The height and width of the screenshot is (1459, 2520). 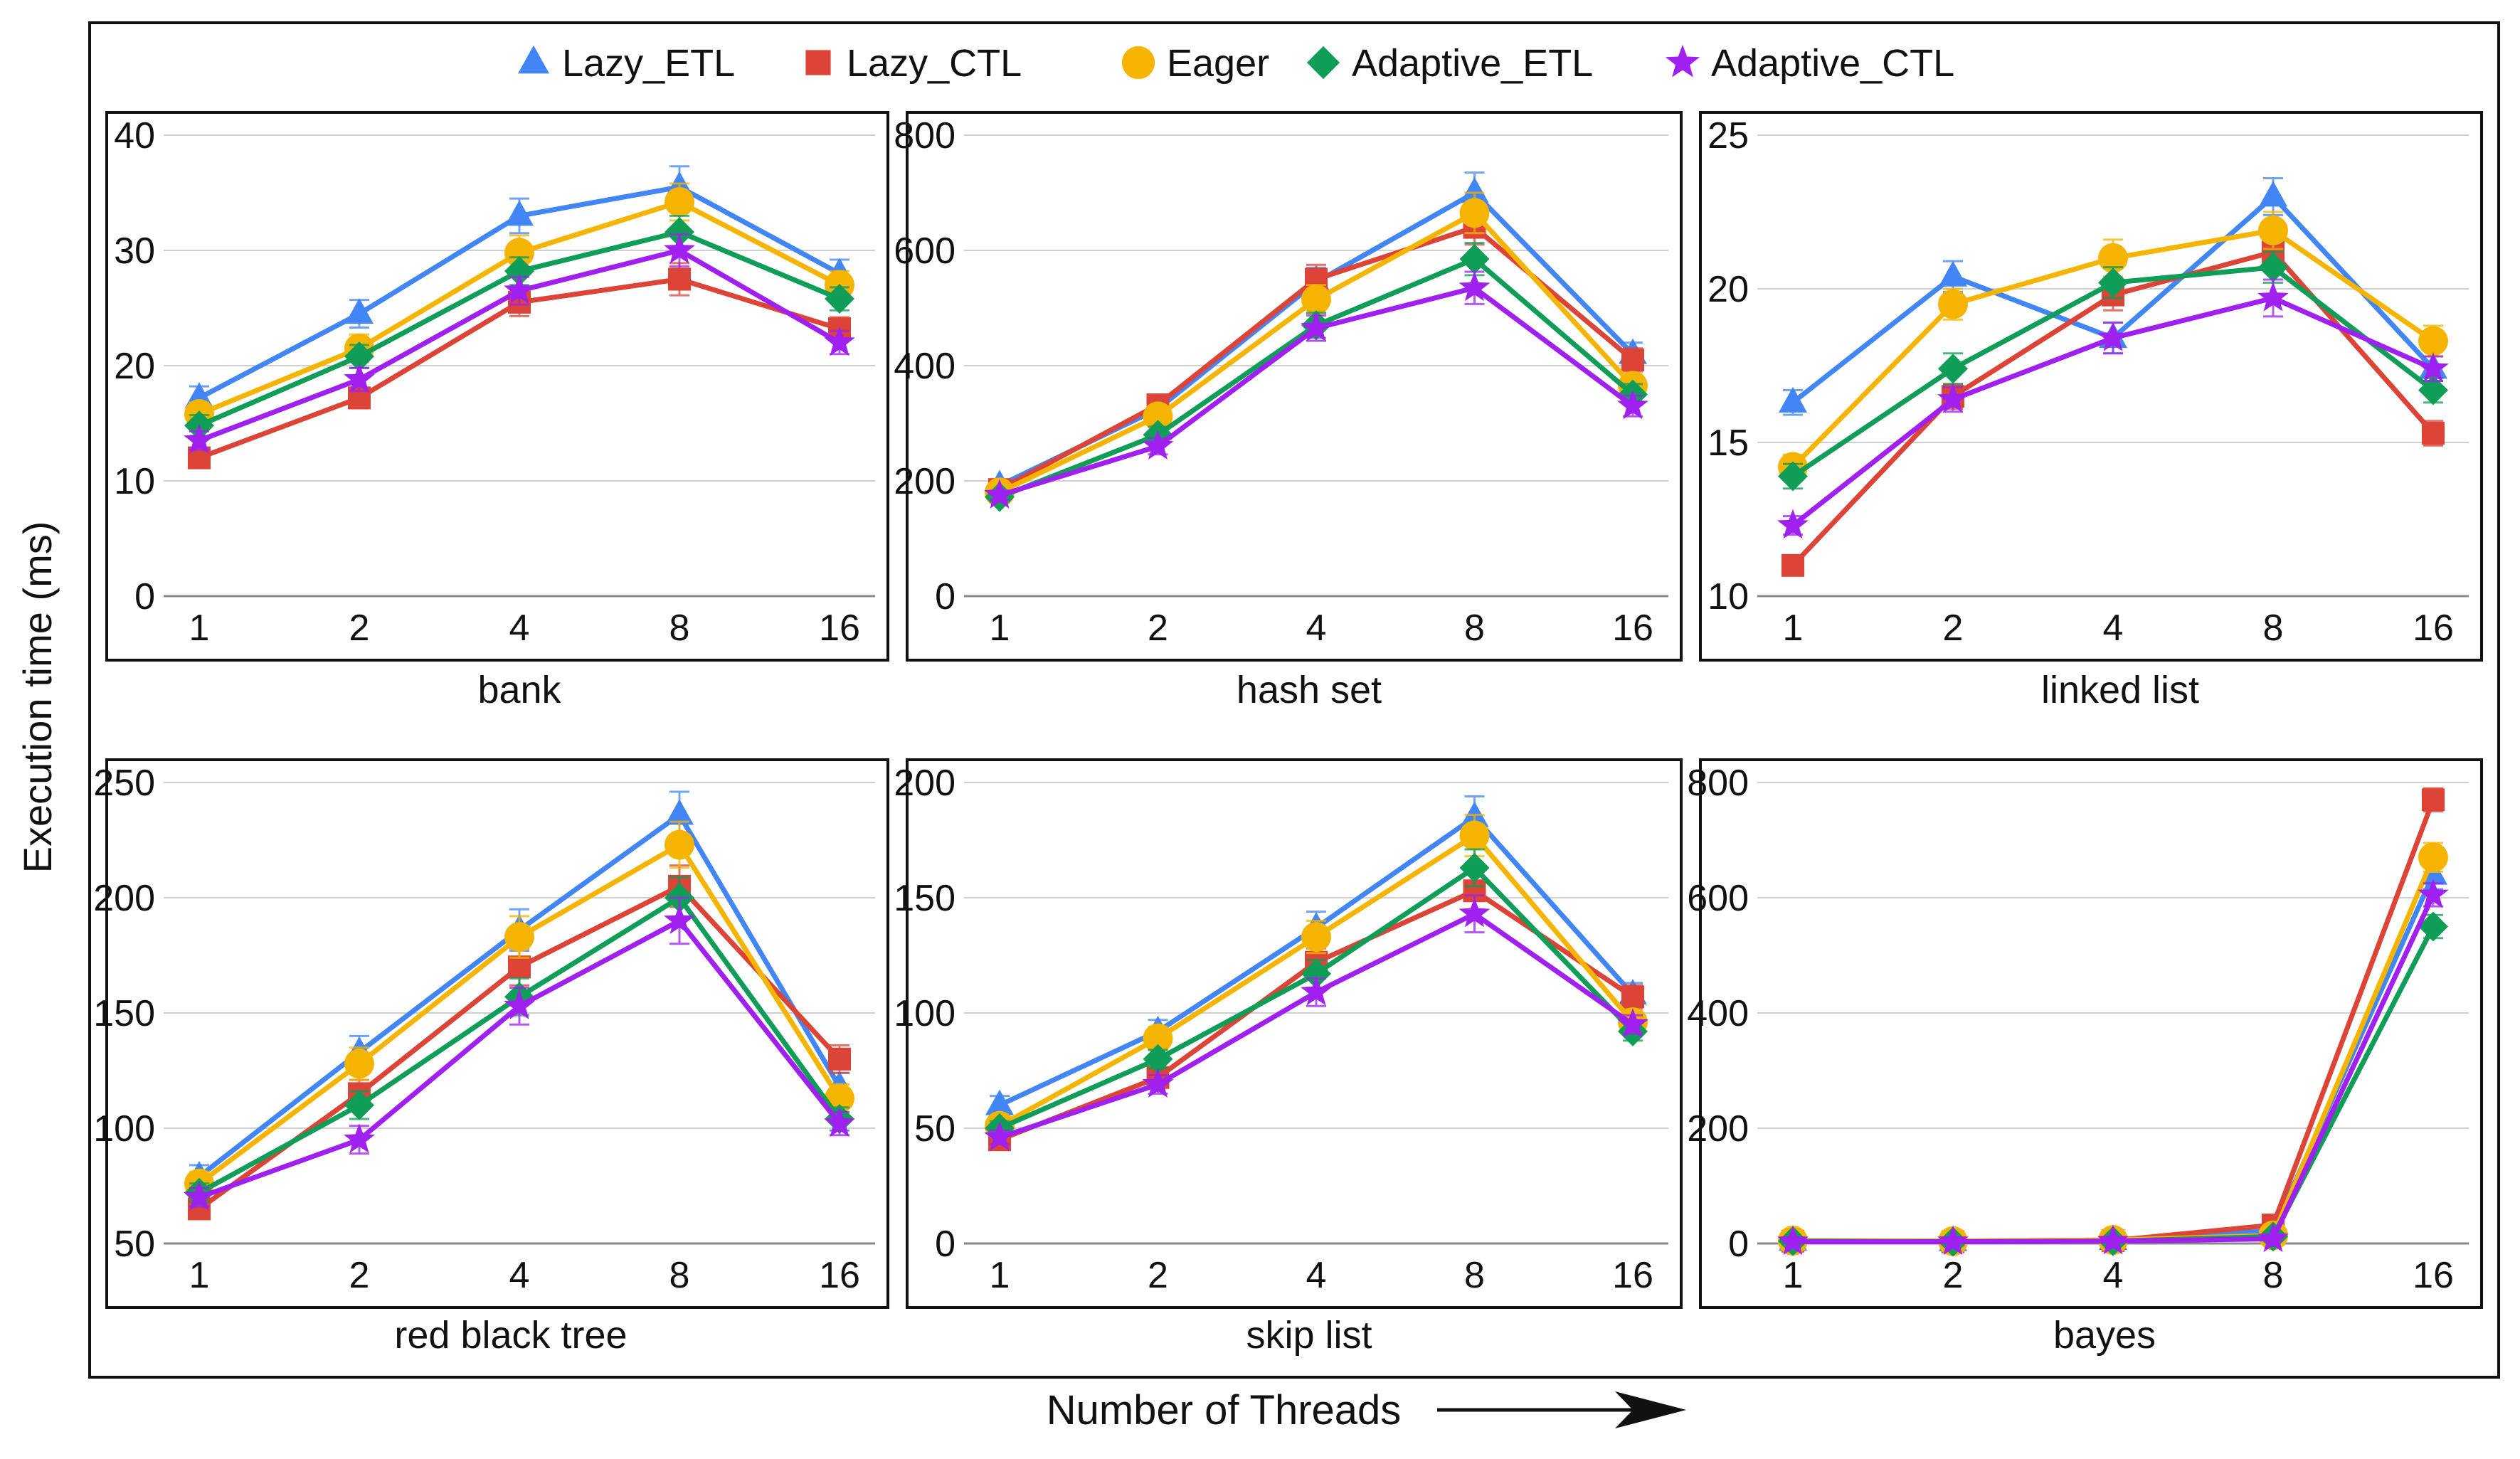 I want to click on legend-label: Adaptive_ETL, so click(x=1472, y=64).